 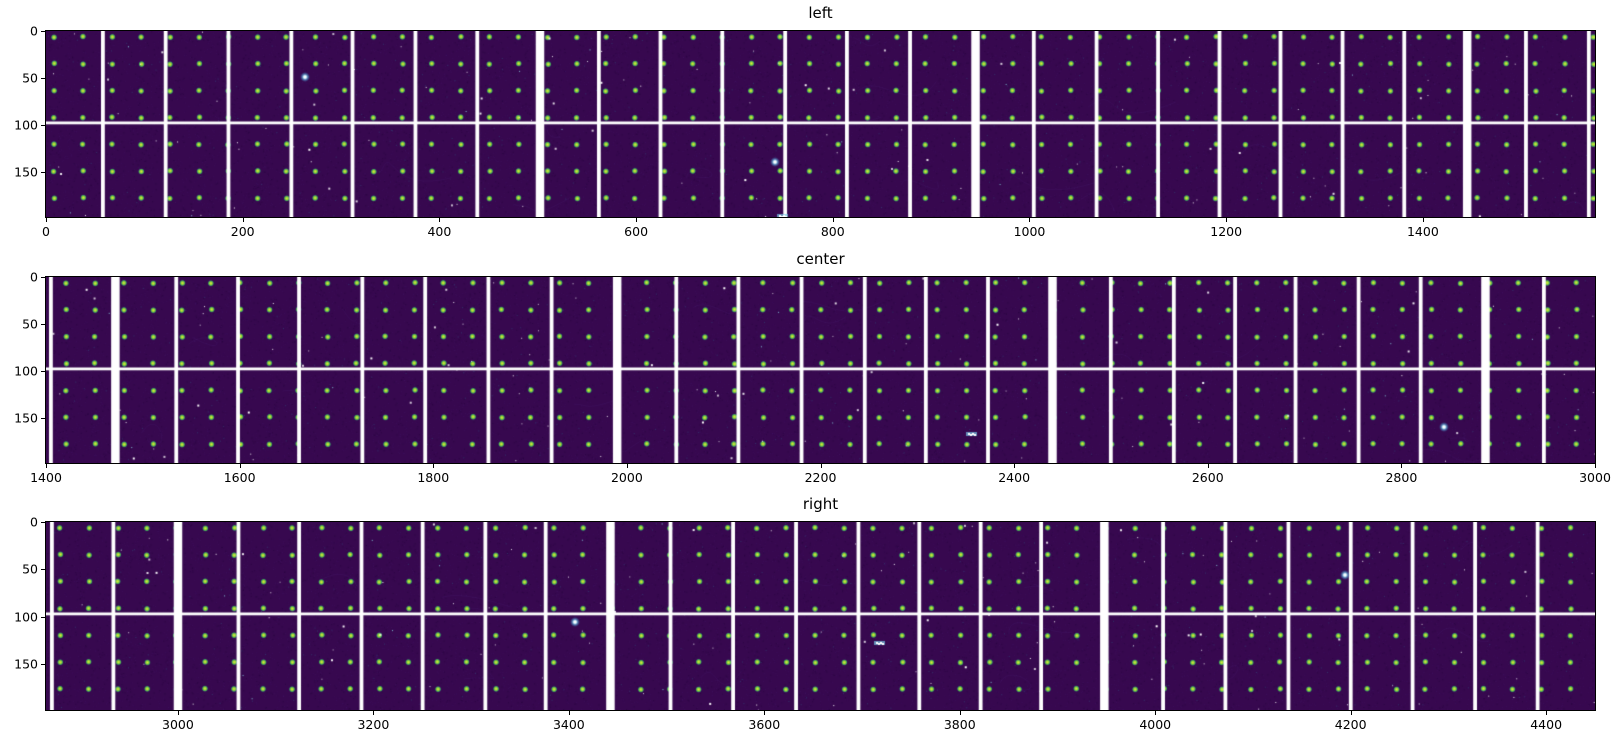 What do you see at coordinates (820, 477) in the screenshot?
I see `x-tick-label: 2200` at bounding box center [820, 477].